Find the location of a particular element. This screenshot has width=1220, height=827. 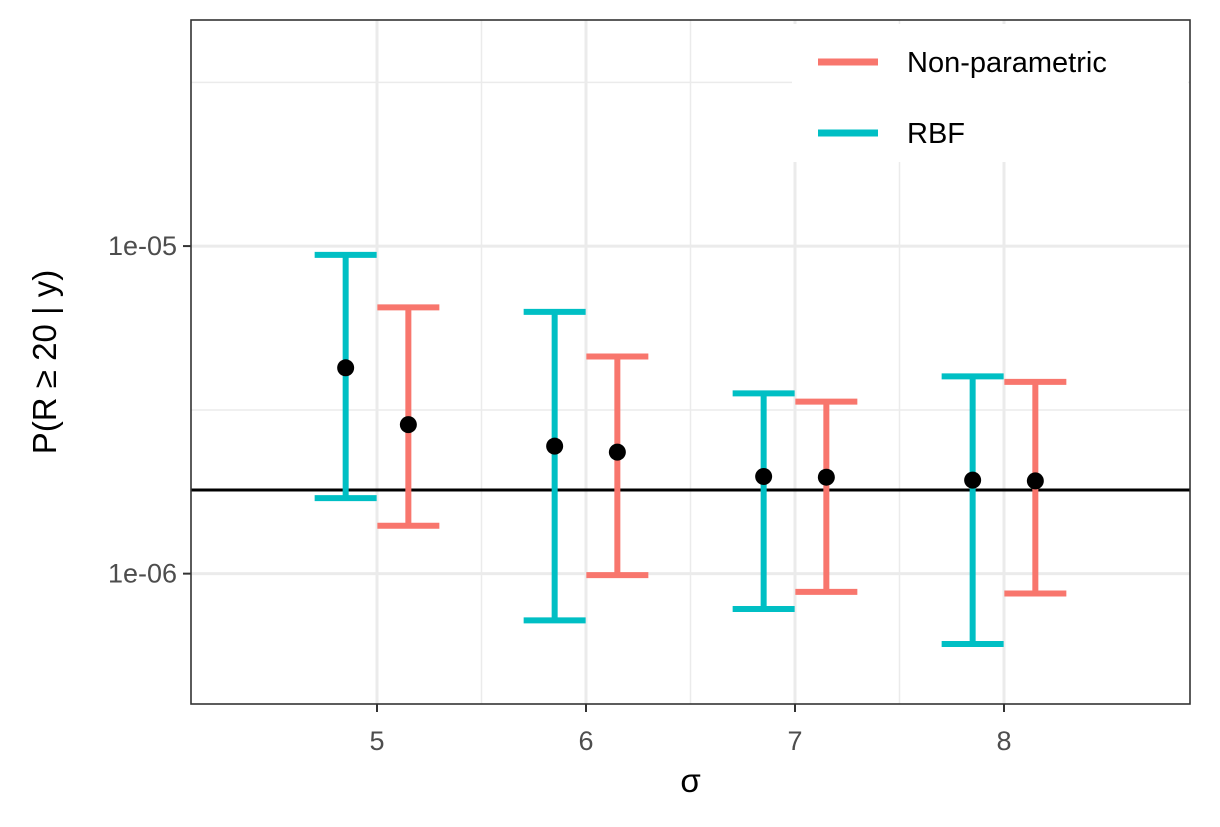

x-tick-label-6: 6 is located at coordinates (585, 741).